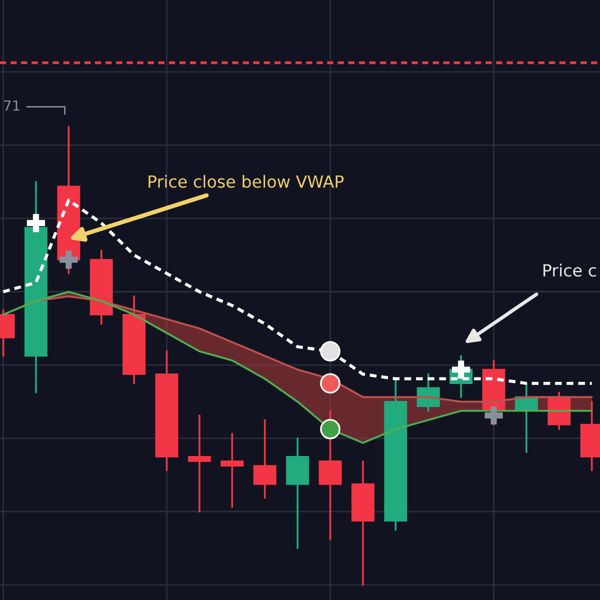 The image size is (600, 600). Describe the element at coordinates (570, 270) in the screenshot. I see `annotation: Price c` at that location.